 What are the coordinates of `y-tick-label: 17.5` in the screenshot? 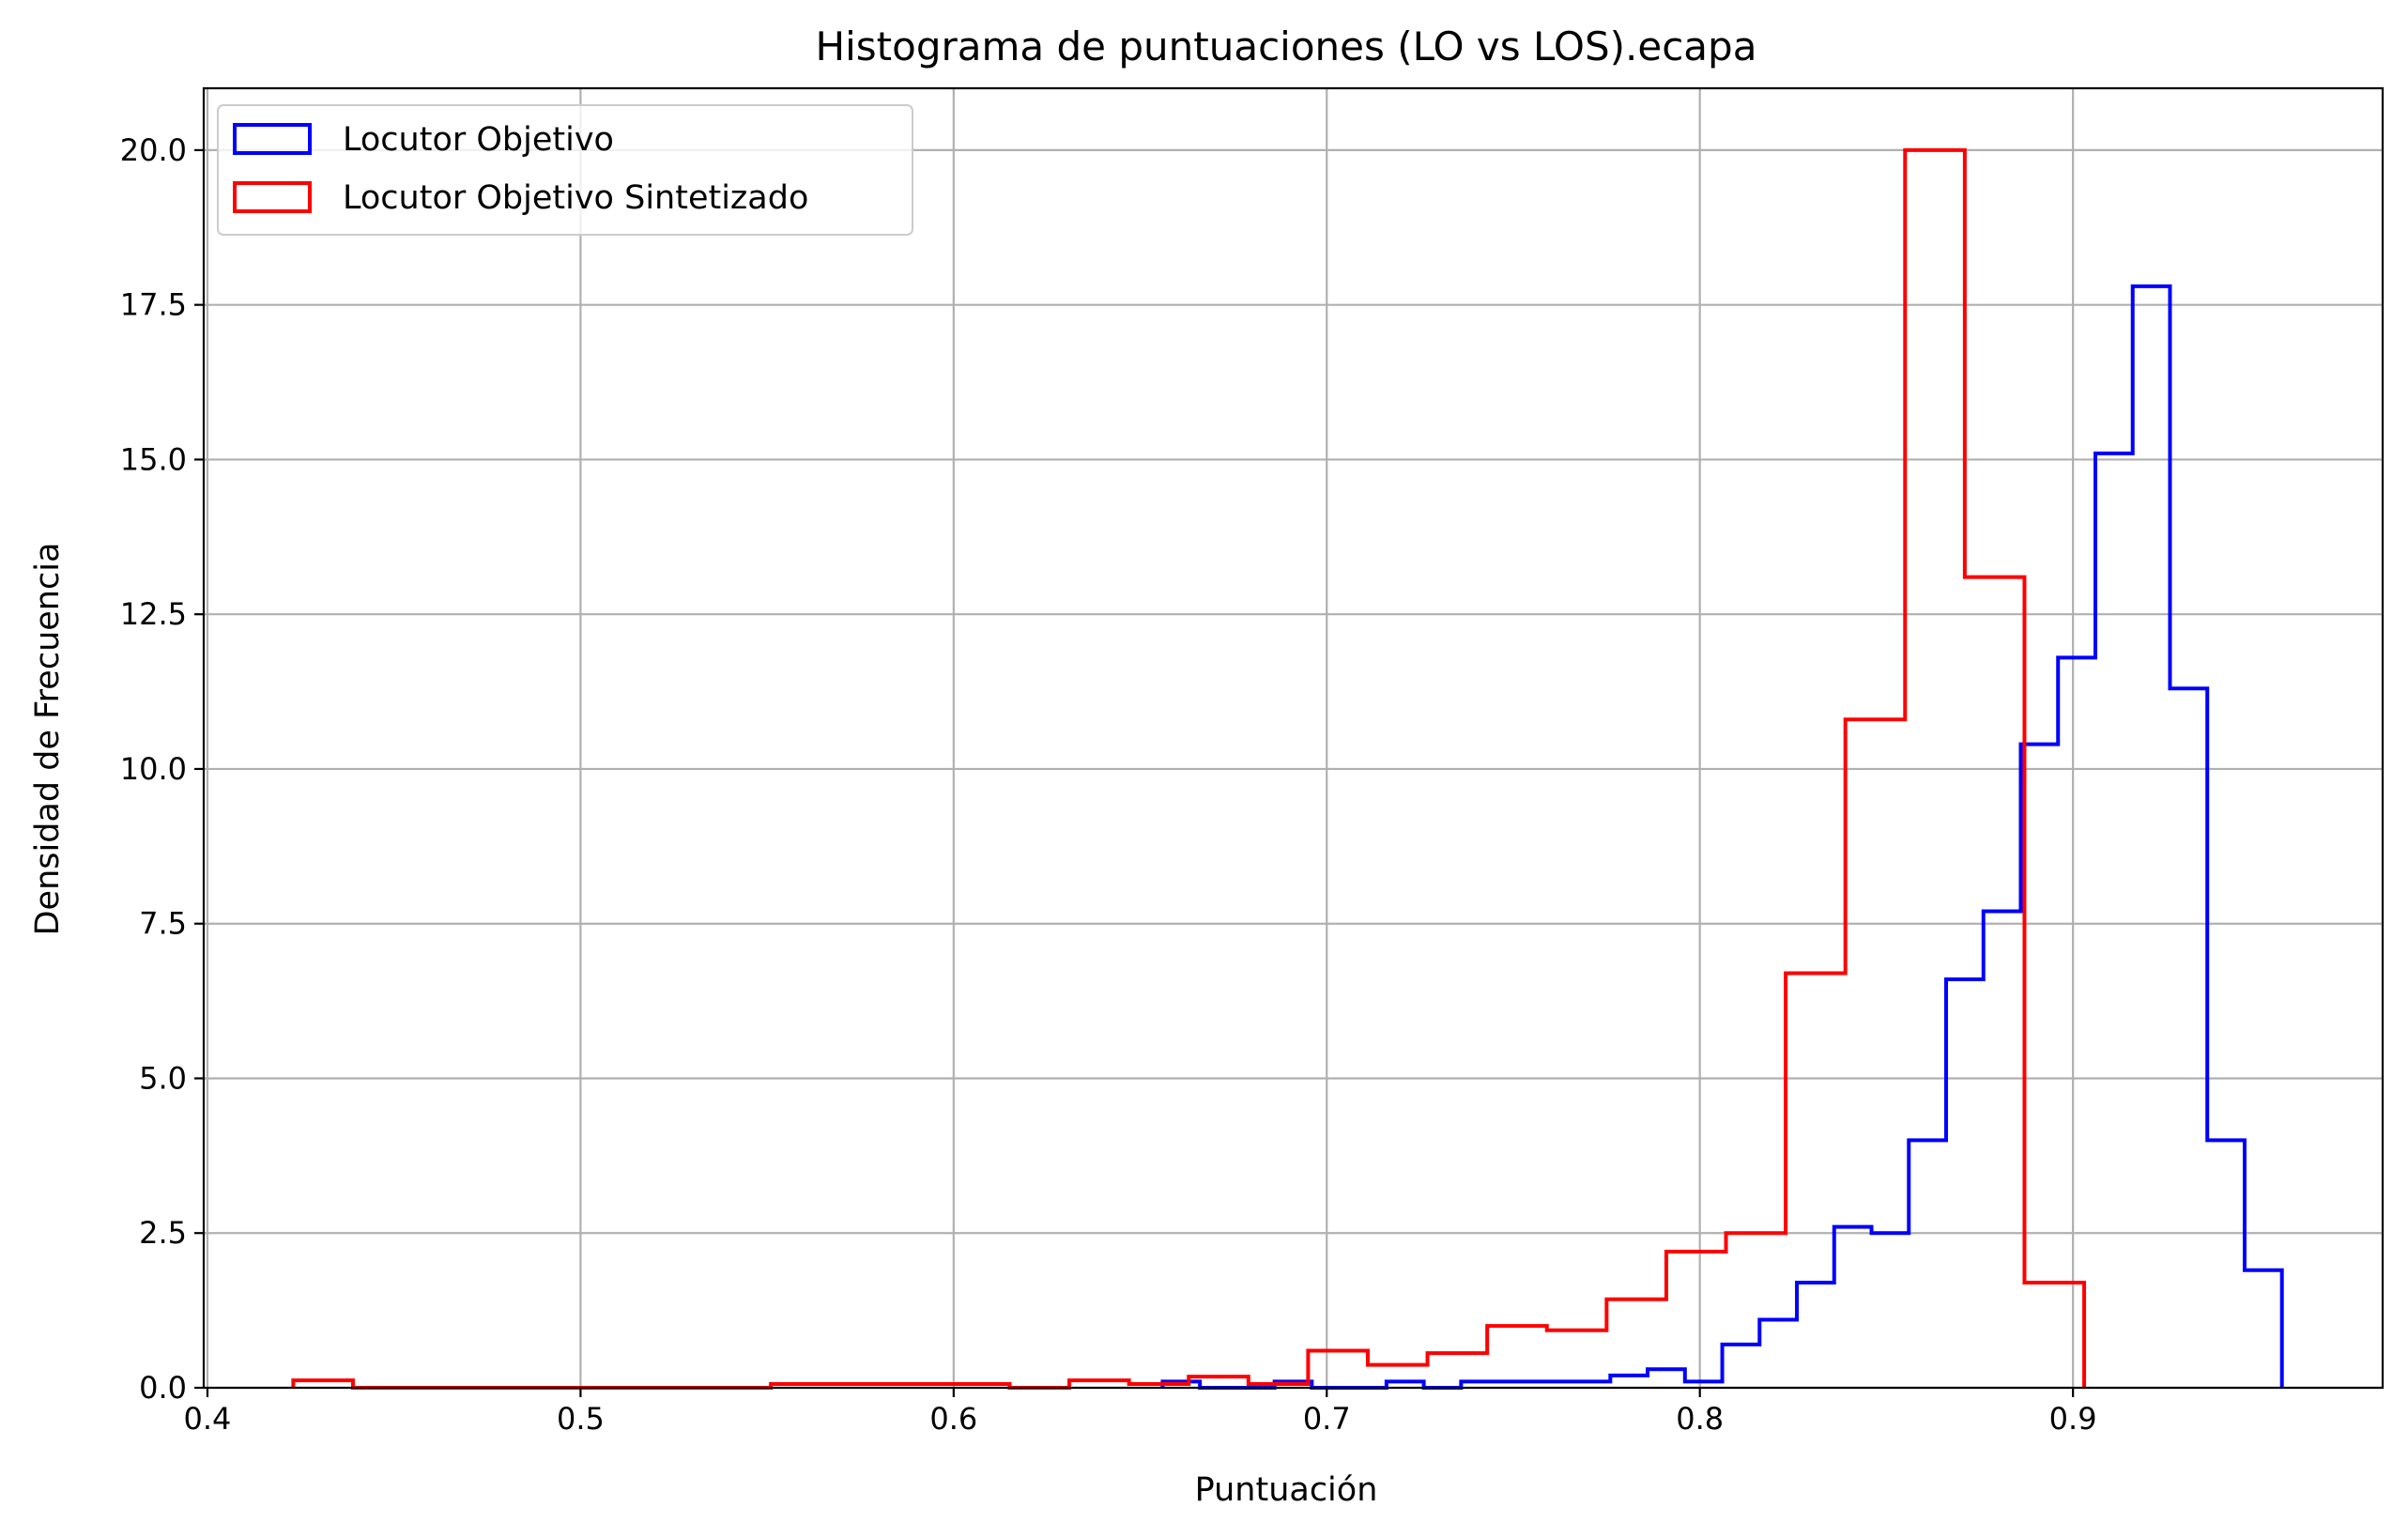 It's located at (153, 305).